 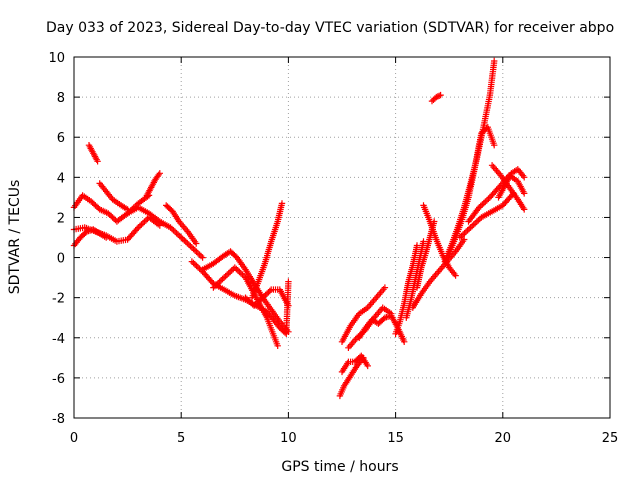 I want to click on x-tick-label: 5, so click(x=181, y=438).